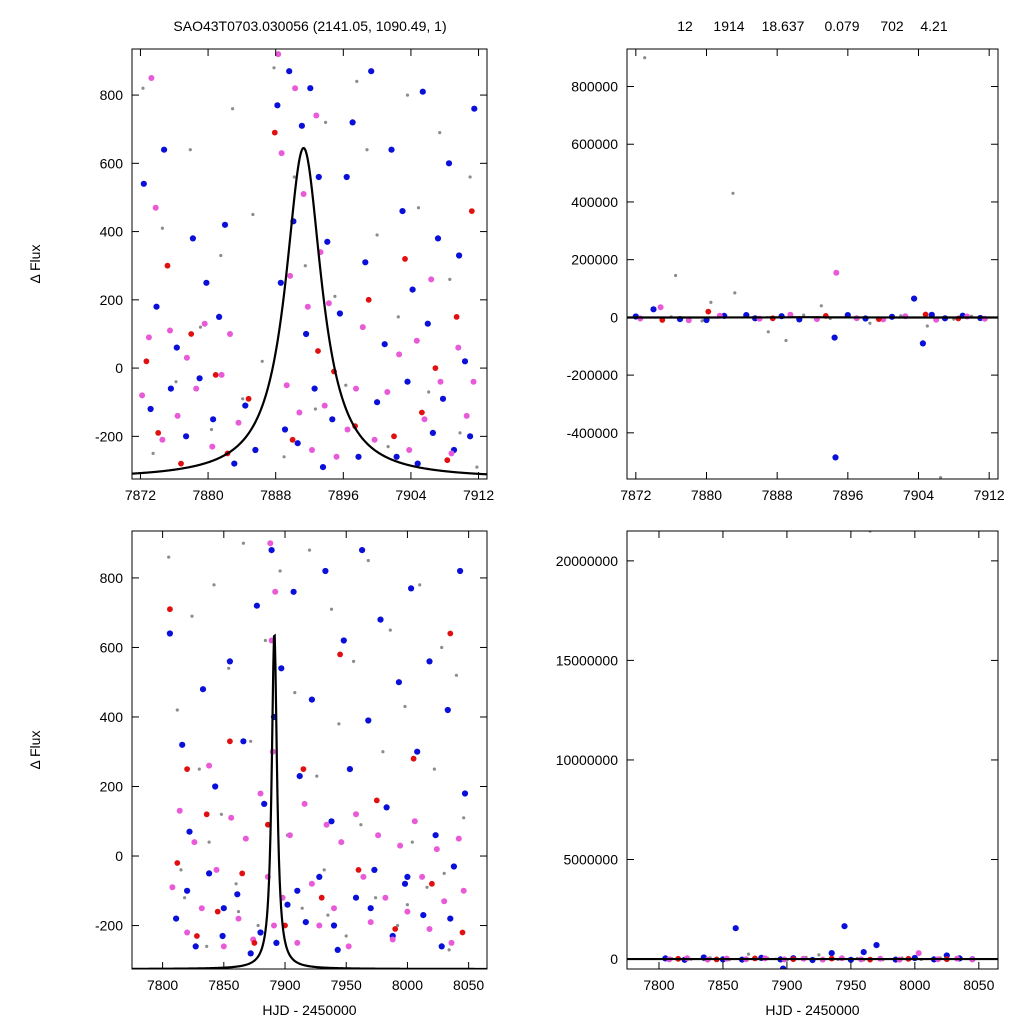  What do you see at coordinates (892, 26) in the screenshot?
I see `stat-value: 702` at bounding box center [892, 26].